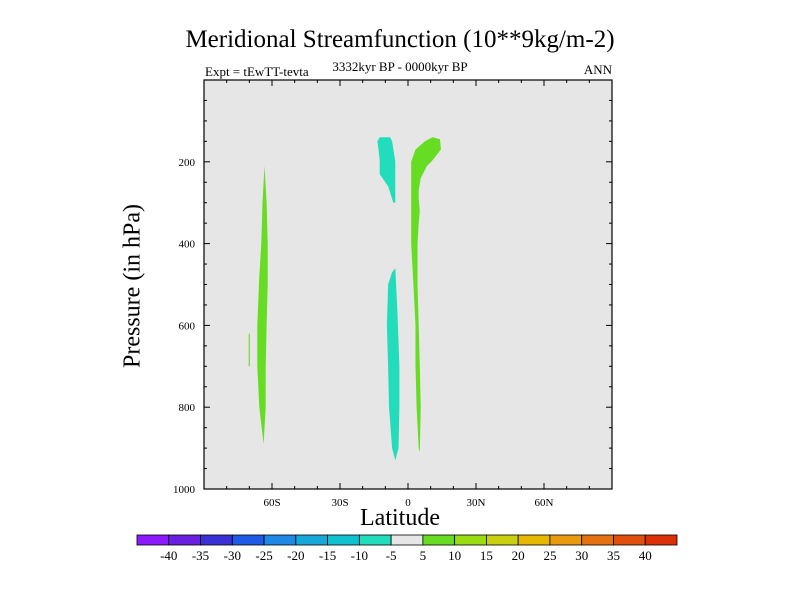 The height and width of the screenshot is (600, 800). What do you see at coordinates (400, 518) in the screenshot?
I see `x-axis-label: Latitude` at bounding box center [400, 518].